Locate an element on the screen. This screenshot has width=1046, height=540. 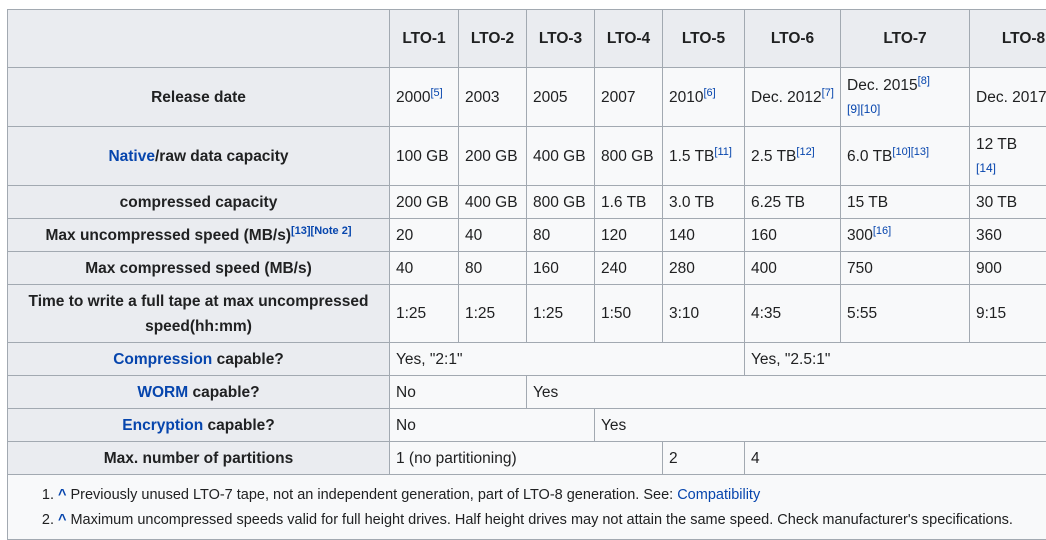
cell: 1 (no partitioning) is located at coordinates (526, 458).